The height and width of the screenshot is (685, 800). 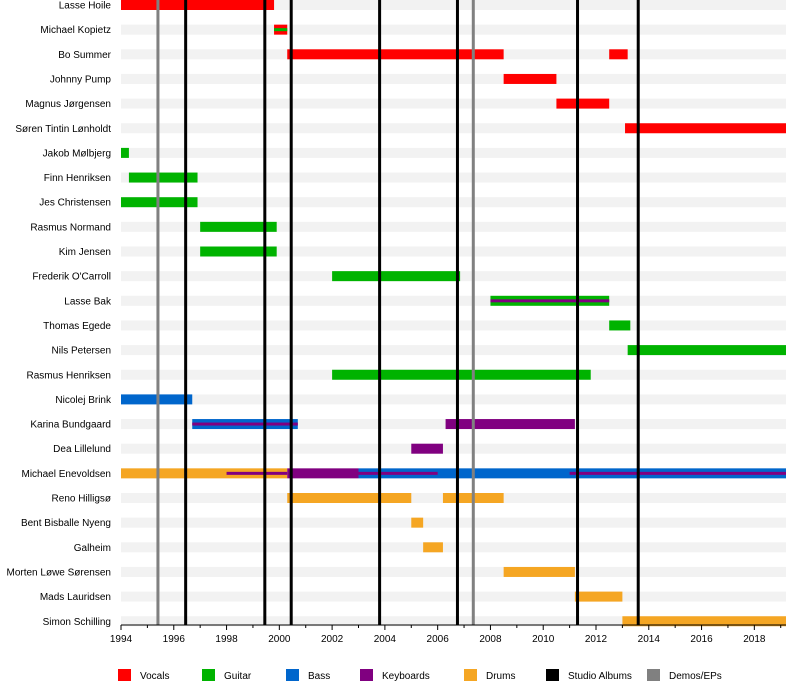 I want to click on legend-label-drums: Drums, so click(x=500, y=676).